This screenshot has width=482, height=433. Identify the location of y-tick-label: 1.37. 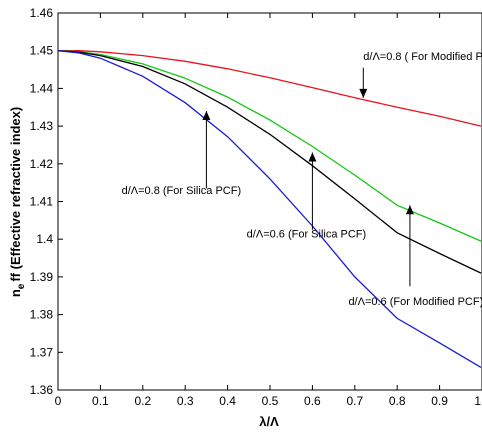
(42, 352).